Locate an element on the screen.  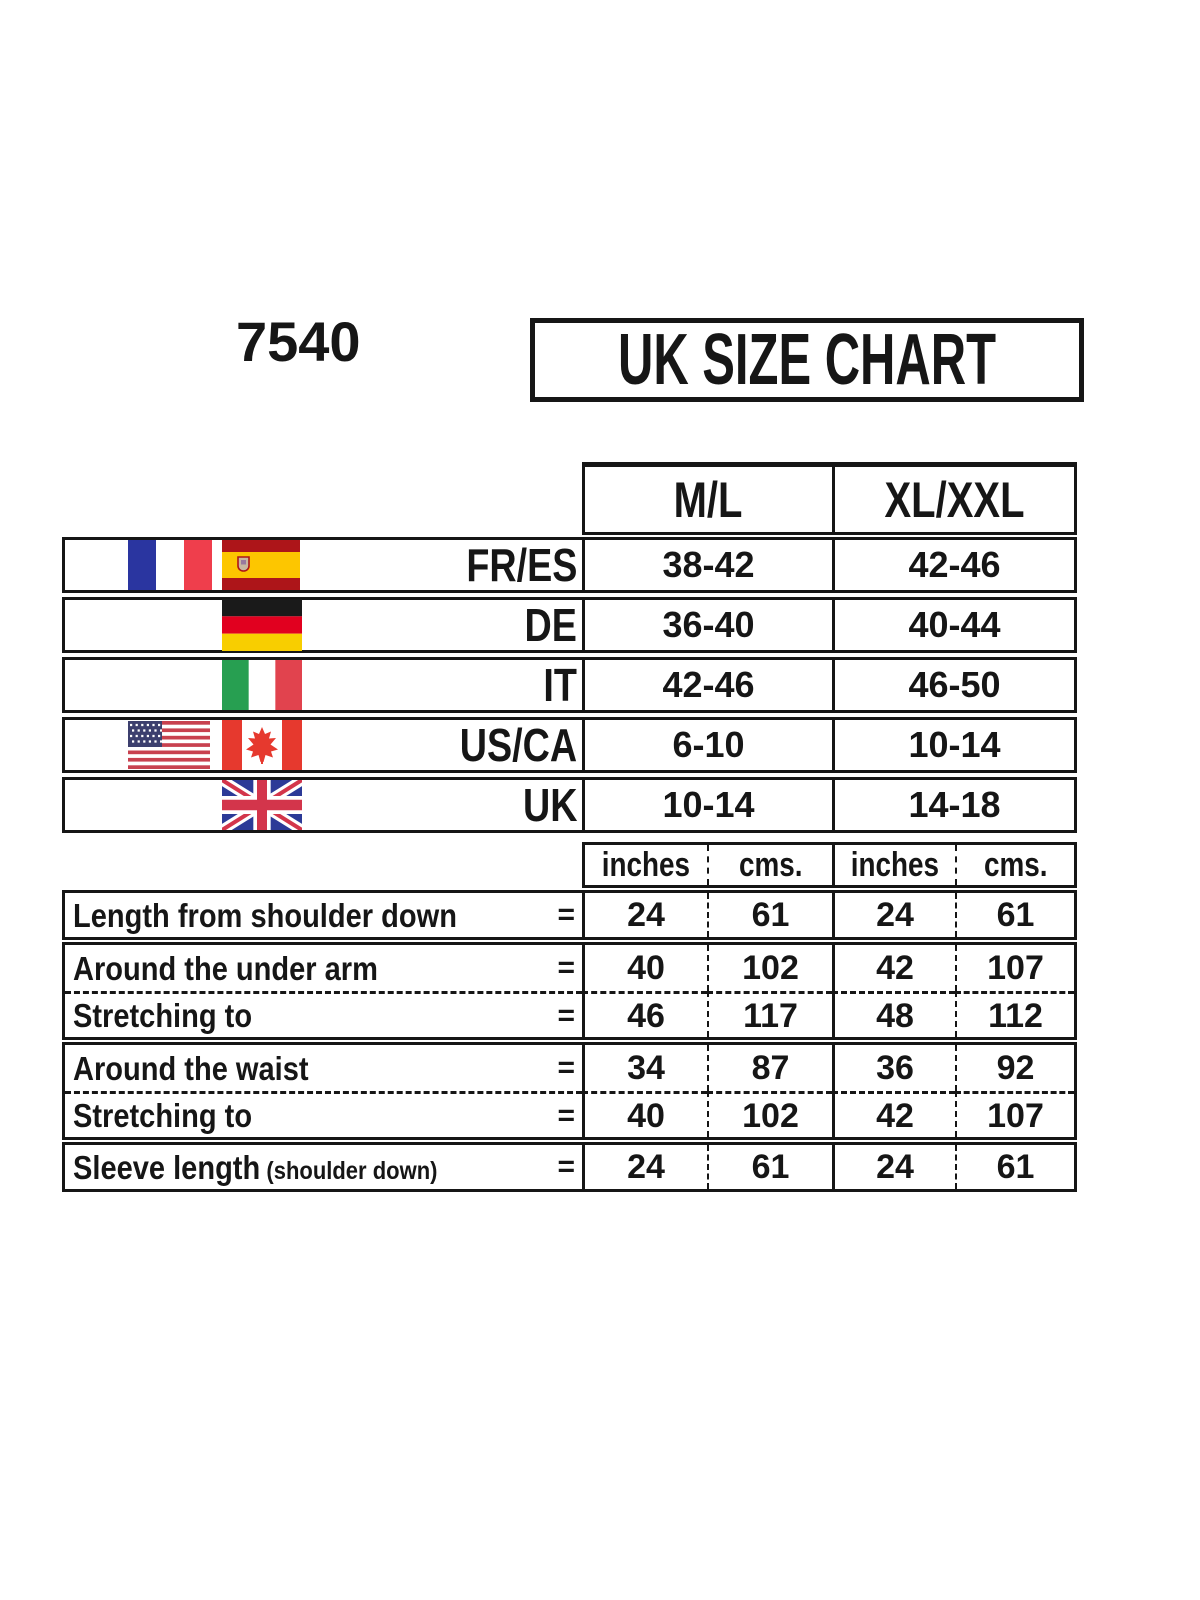
italy-flag-icon is located at coordinates (262, 685).